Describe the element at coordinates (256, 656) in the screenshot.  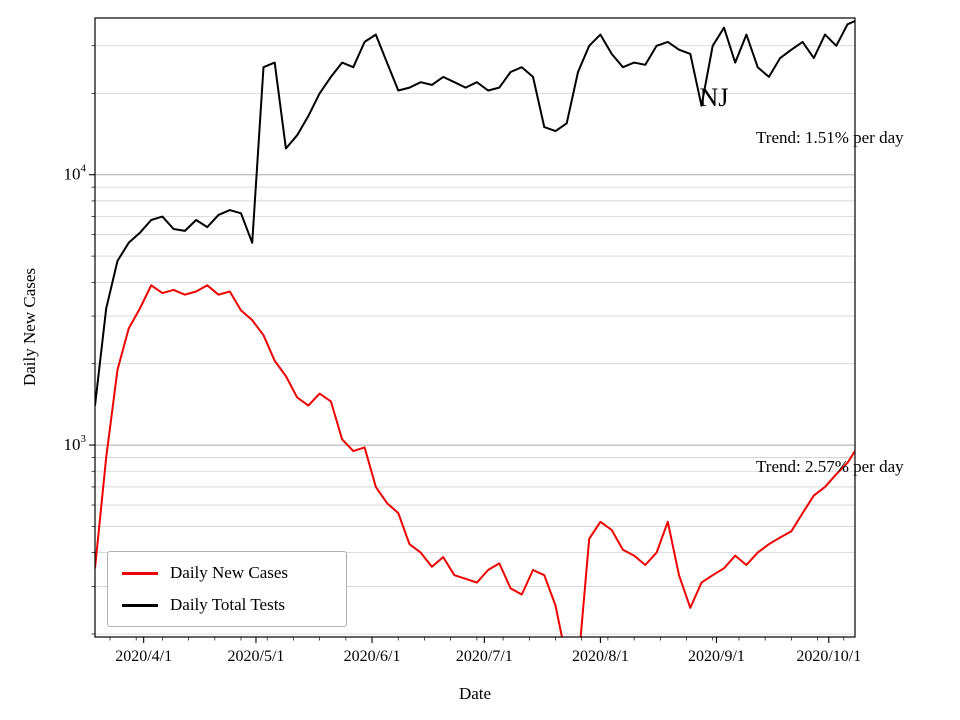
I see `svg-text: 2020/5/1` at that location.